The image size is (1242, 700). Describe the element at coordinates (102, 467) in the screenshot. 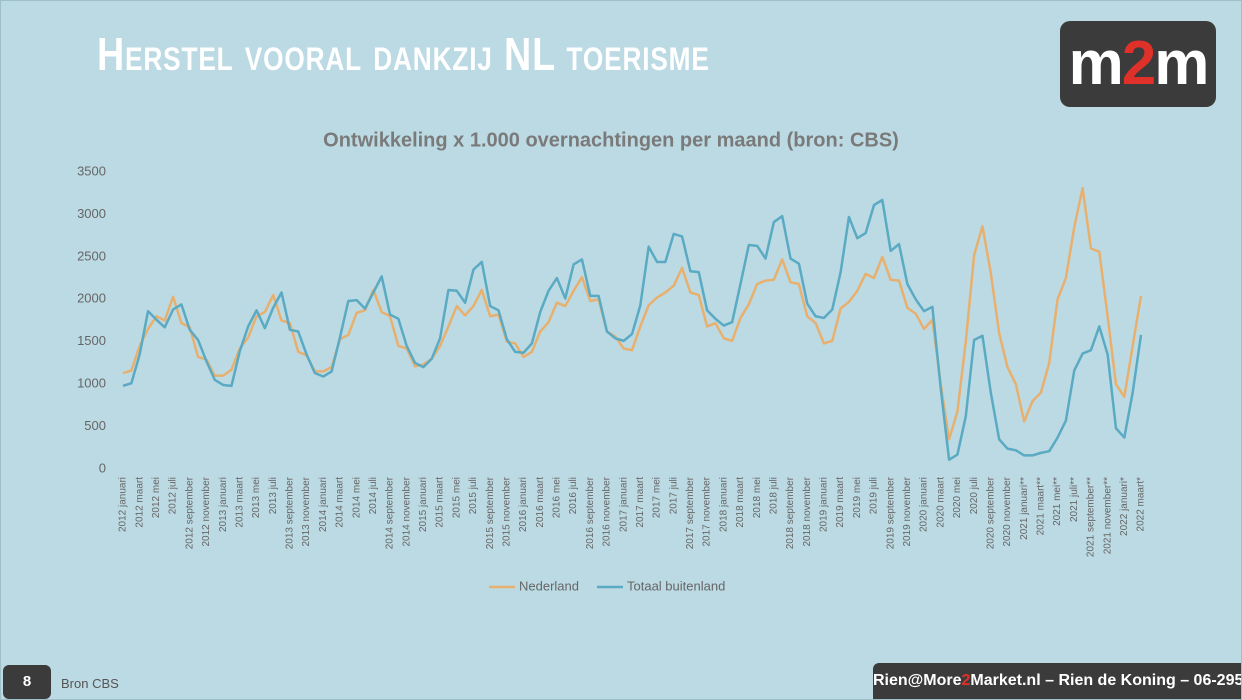

I see `y-tick-label: 0` at that location.